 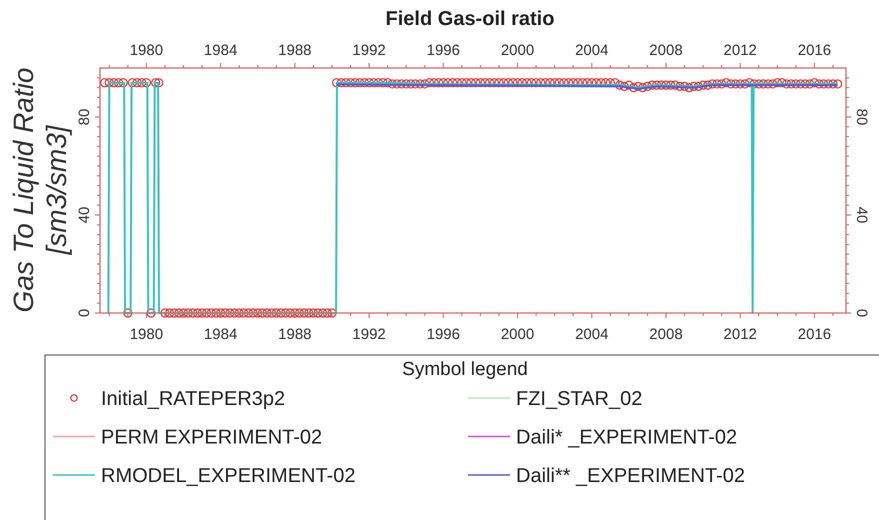 What do you see at coordinates (147, 50) in the screenshot?
I see `x-tick-label: 1980` at bounding box center [147, 50].